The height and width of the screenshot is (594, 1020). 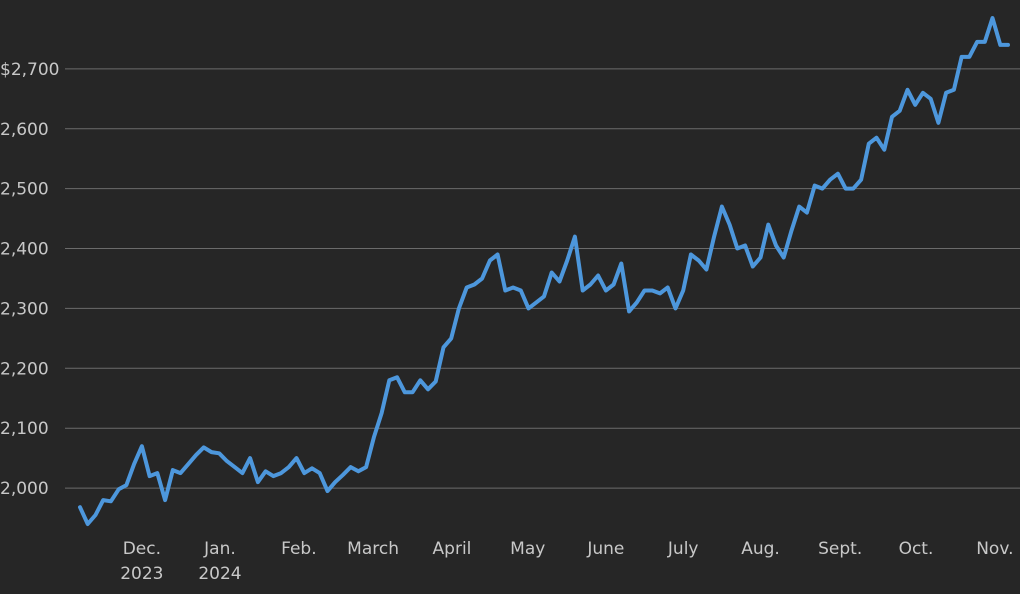 What do you see at coordinates (29, 70) in the screenshot?
I see `y-tick-label: $2,700` at bounding box center [29, 70].